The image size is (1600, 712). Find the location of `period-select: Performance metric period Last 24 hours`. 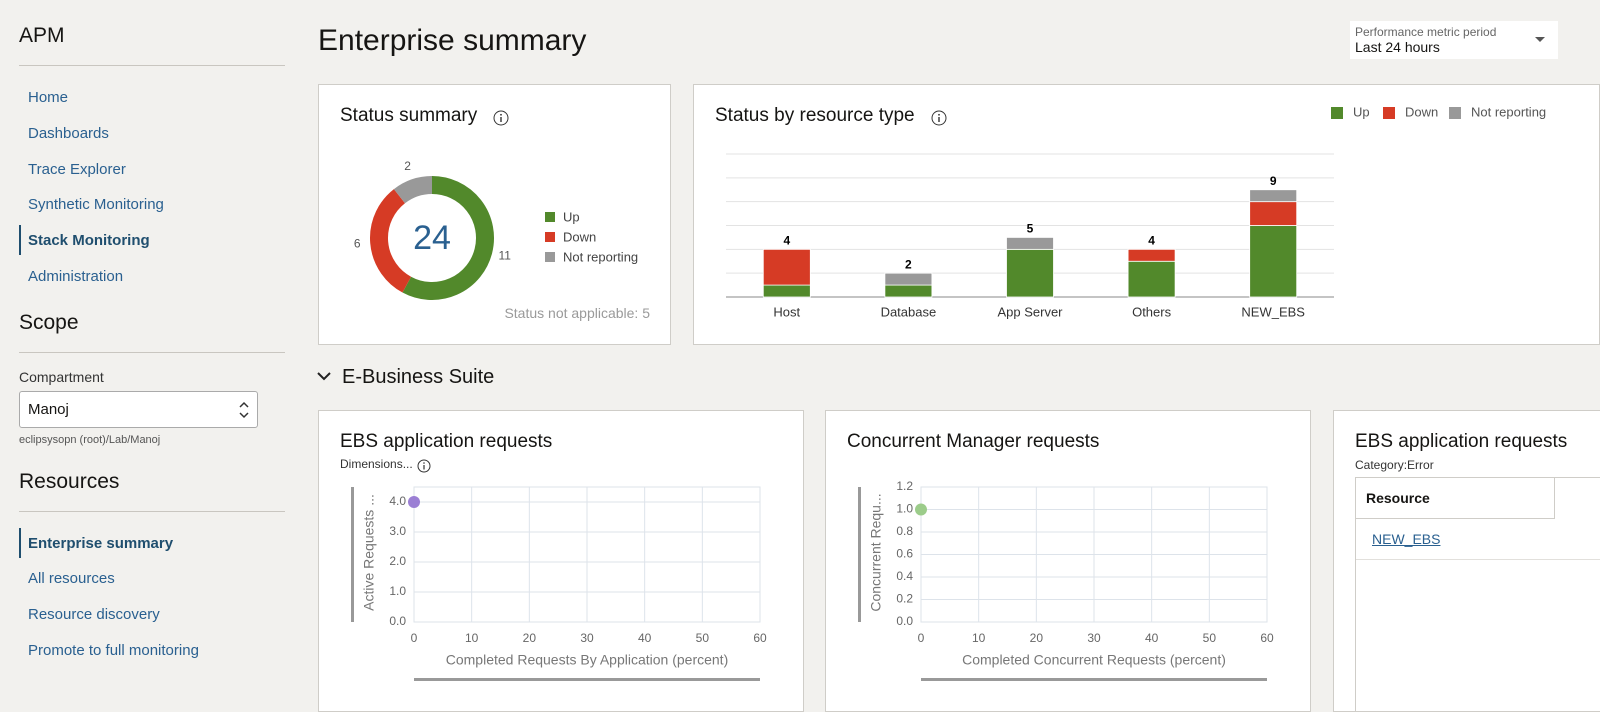

period-select: Performance metric period Last 24 hours is located at coordinates (1454, 40).